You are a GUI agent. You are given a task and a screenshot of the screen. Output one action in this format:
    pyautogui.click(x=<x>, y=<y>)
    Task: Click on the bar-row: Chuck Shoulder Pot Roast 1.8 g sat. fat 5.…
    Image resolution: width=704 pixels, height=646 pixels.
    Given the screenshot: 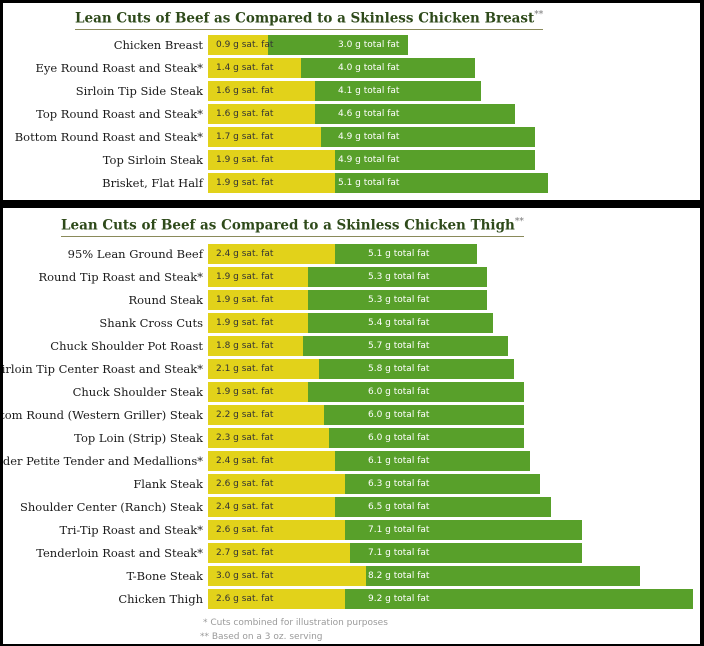 What is the action you would take?
    pyautogui.click(x=351, y=346)
    